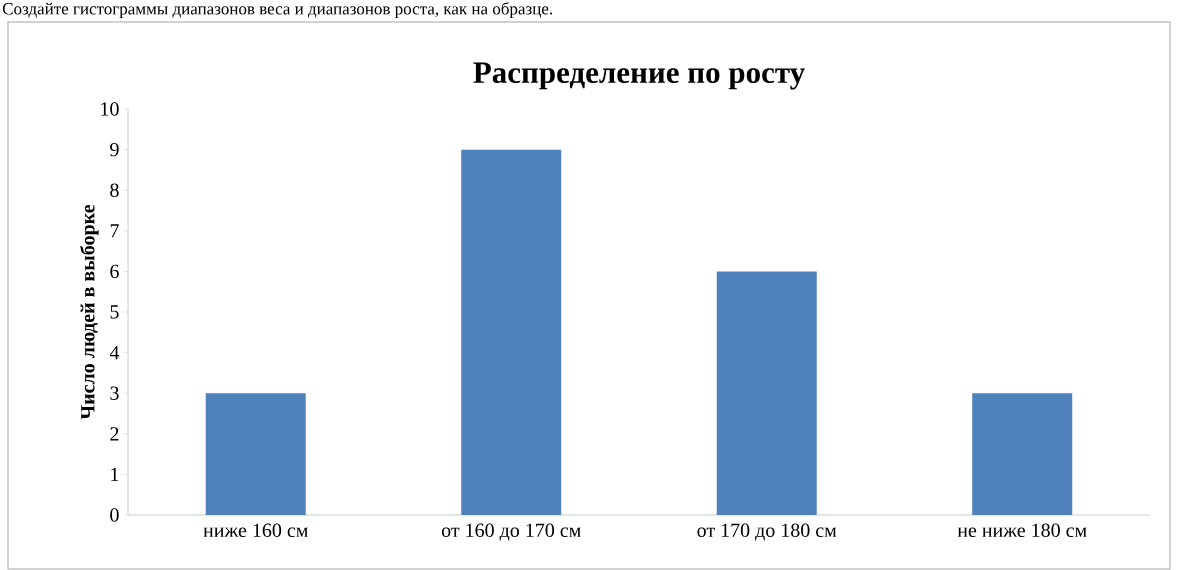  Describe the element at coordinates (114, 515) in the screenshot. I see `y-tick-label: 0` at that location.